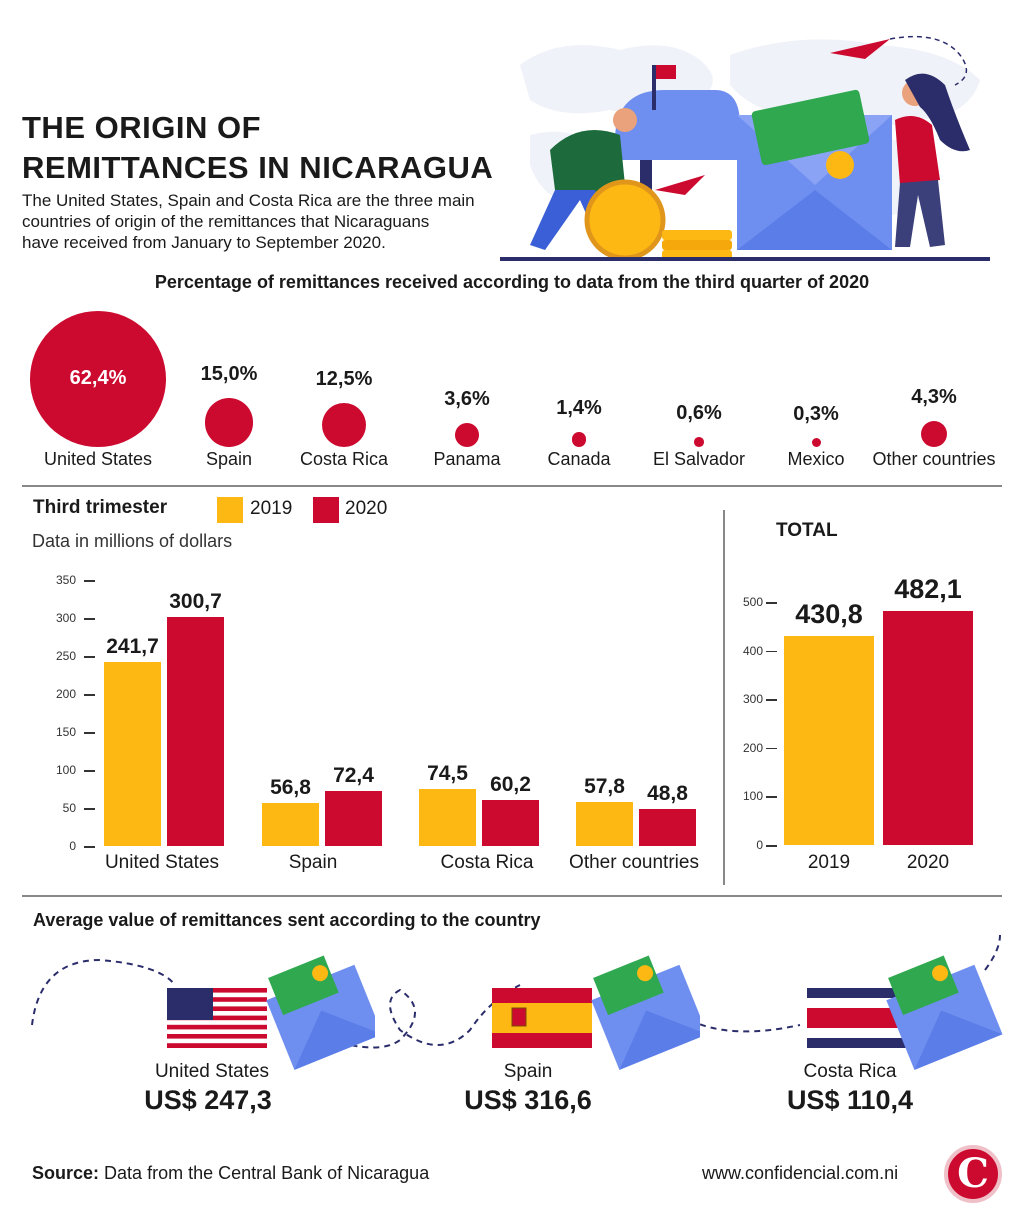  I want to click on bar-value-label: 241,7, so click(132, 647).